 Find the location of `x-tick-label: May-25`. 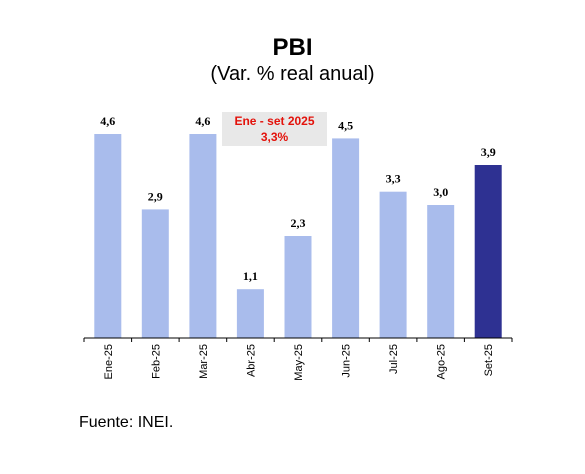

x-tick-label: May-25 is located at coordinates (299, 362).